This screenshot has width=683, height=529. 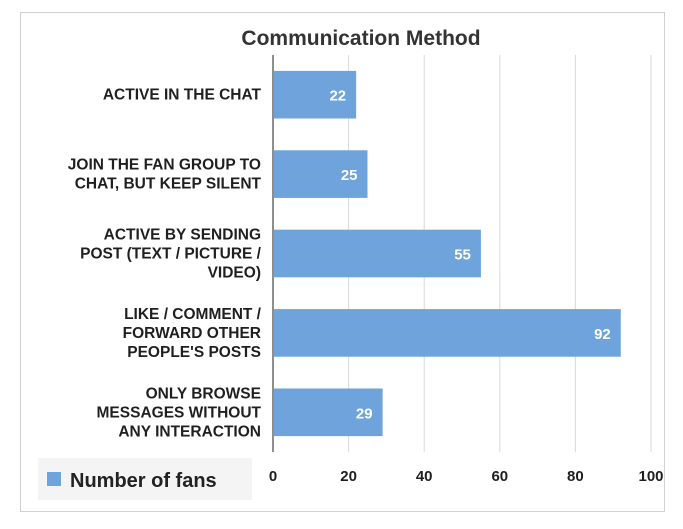 What do you see at coordinates (192, 333) in the screenshot?
I see `category-label: FORWARD OTHER` at bounding box center [192, 333].